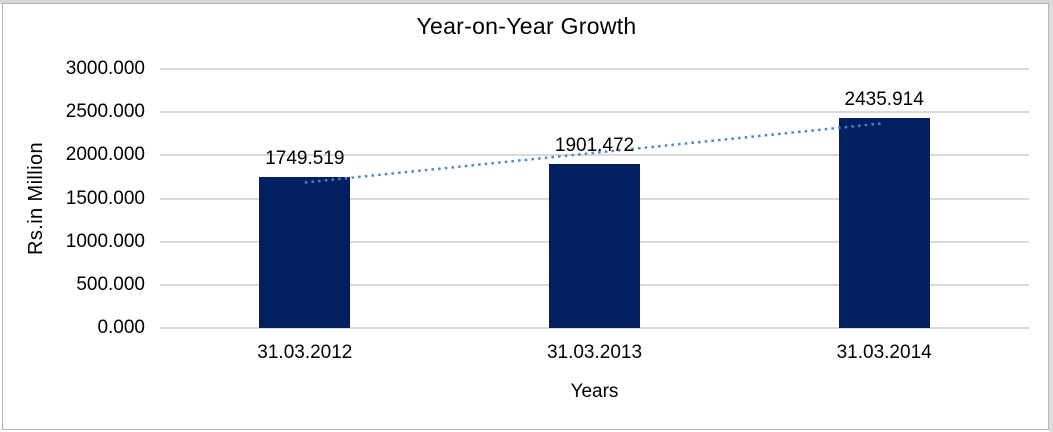 Image resolution: width=1053 pixels, height=432 pixels. I want to click on y-tick-label: 2500.000, so click(105, 112).